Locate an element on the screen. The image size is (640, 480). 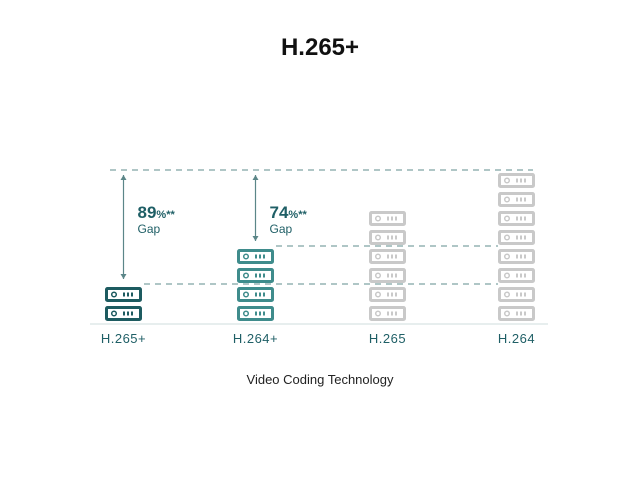
server-stack-h-265: H.265 is located at coordinates (387, 278).